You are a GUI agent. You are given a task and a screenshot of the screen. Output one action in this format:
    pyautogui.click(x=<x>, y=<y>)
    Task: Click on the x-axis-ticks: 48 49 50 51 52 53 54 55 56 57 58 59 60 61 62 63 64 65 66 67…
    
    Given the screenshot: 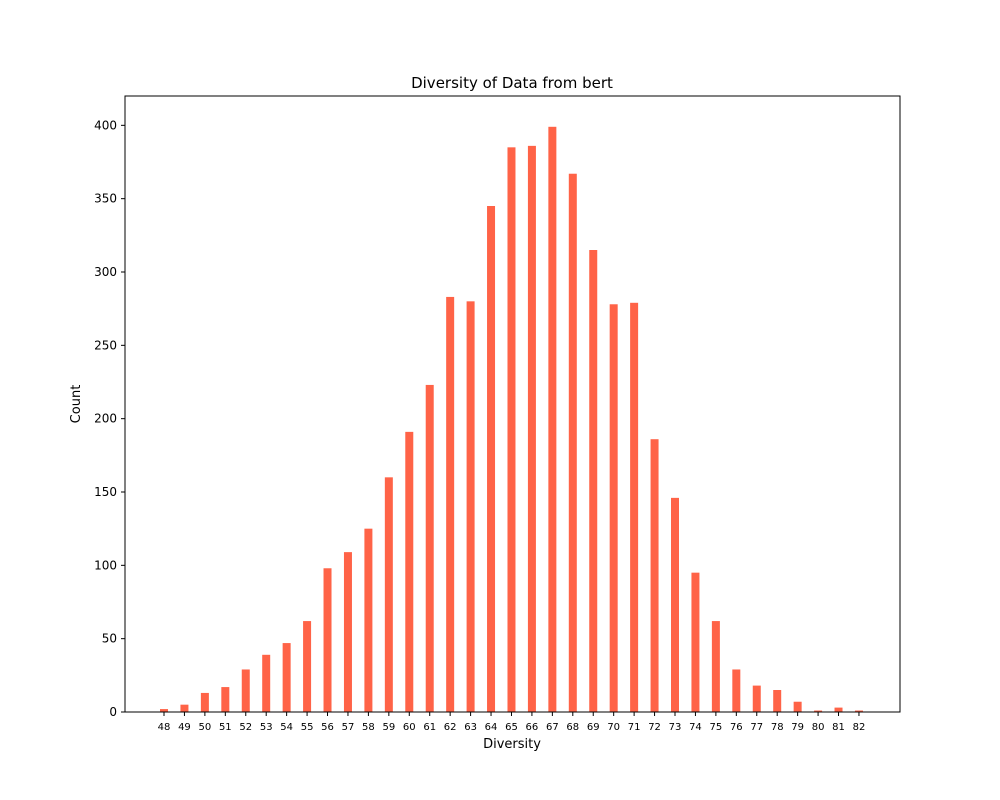 What is the action you would take?
    pyautogui.click(x=512, y=722)
    